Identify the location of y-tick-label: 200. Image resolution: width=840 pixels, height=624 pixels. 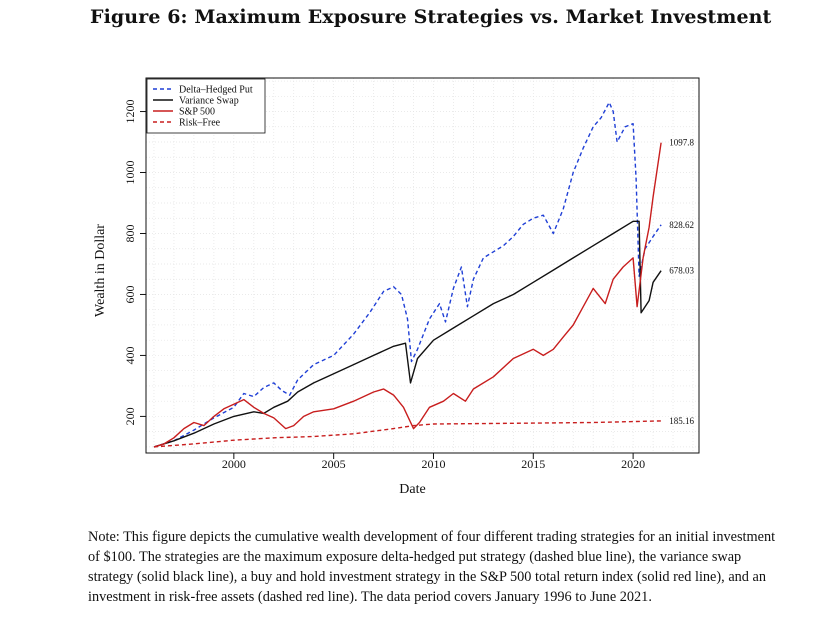
(130, 416).